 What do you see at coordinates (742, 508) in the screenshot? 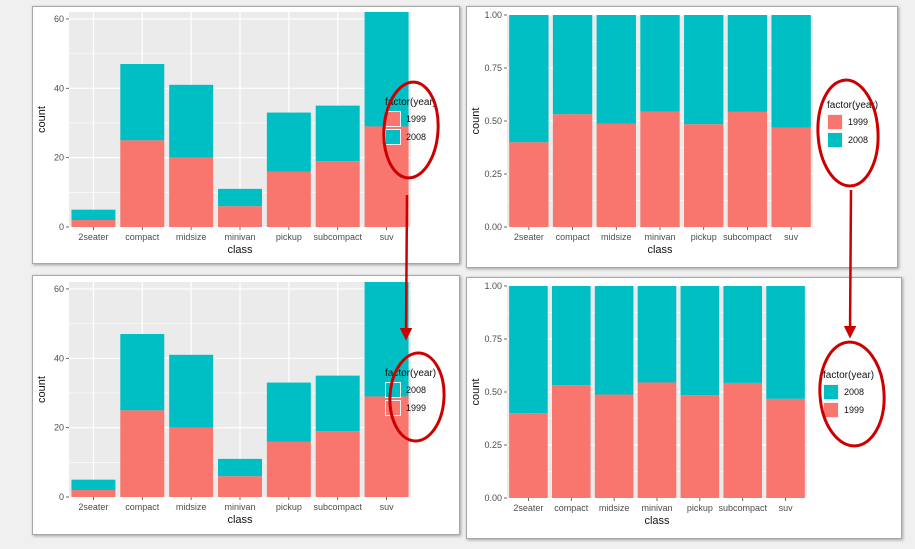
I see `x-tick-label: subcompact` at bounding box center [742, 508].